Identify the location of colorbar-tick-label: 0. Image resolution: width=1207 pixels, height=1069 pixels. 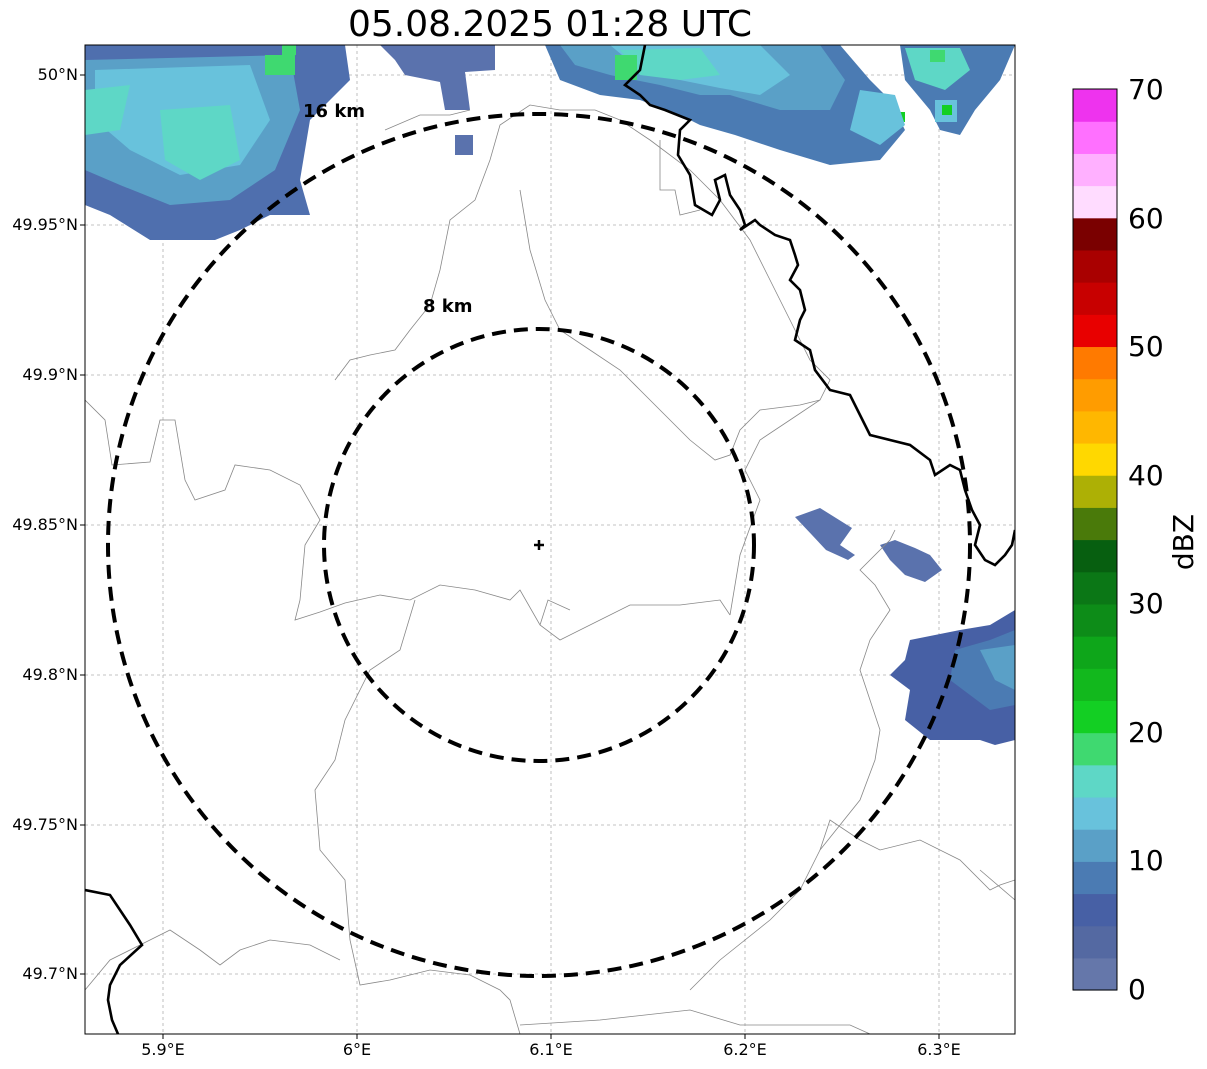
(1137, 989).